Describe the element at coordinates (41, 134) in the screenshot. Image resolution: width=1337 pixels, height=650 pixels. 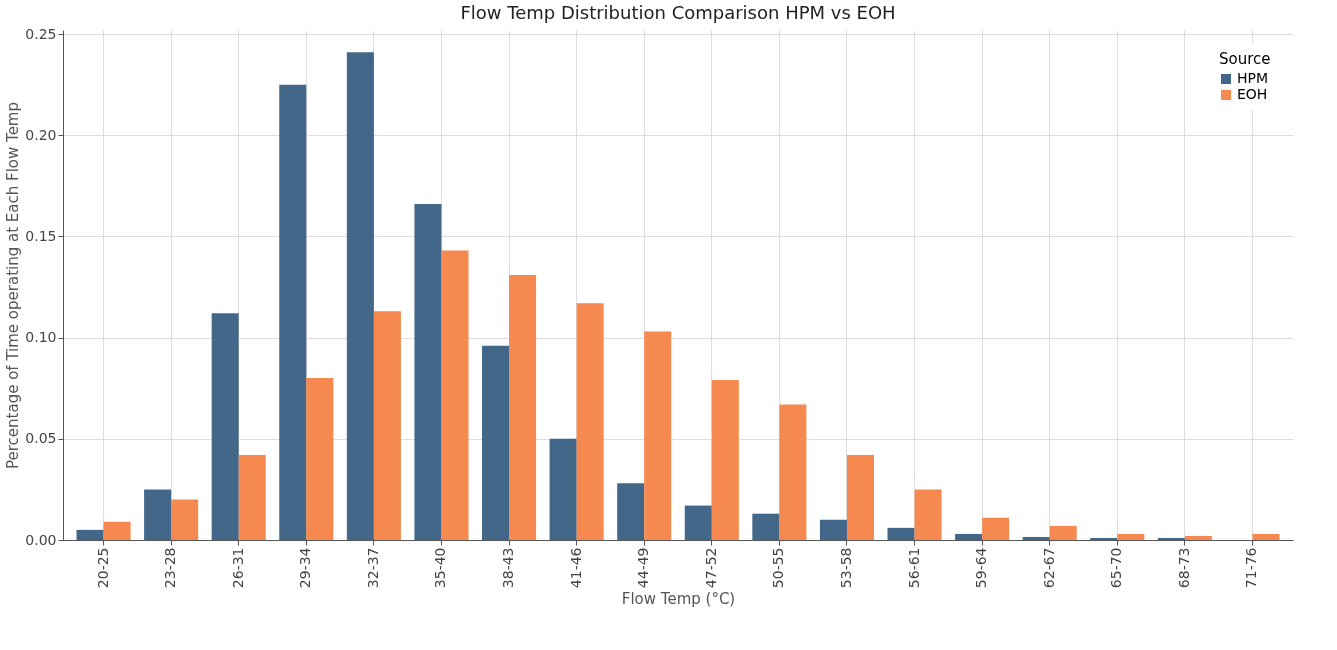
I see `y-tick-label: 0.20` at that location.